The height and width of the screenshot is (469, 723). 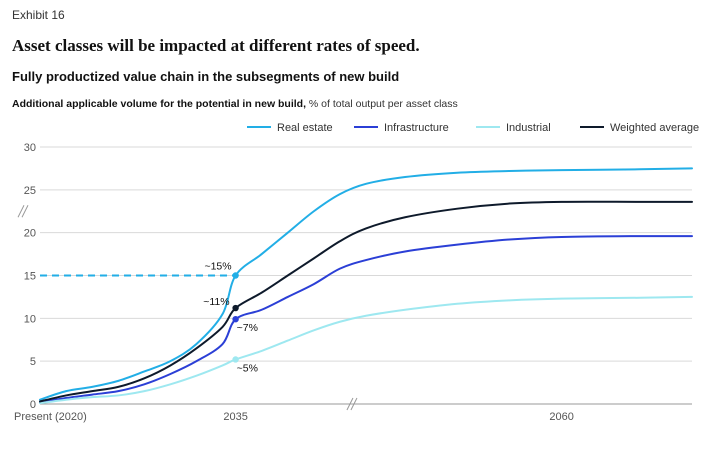 What do you see at coordinates (50, 417) in the screenshot?
I see `x-tick-label: Present (2020)` at bounding box center [50, 417].